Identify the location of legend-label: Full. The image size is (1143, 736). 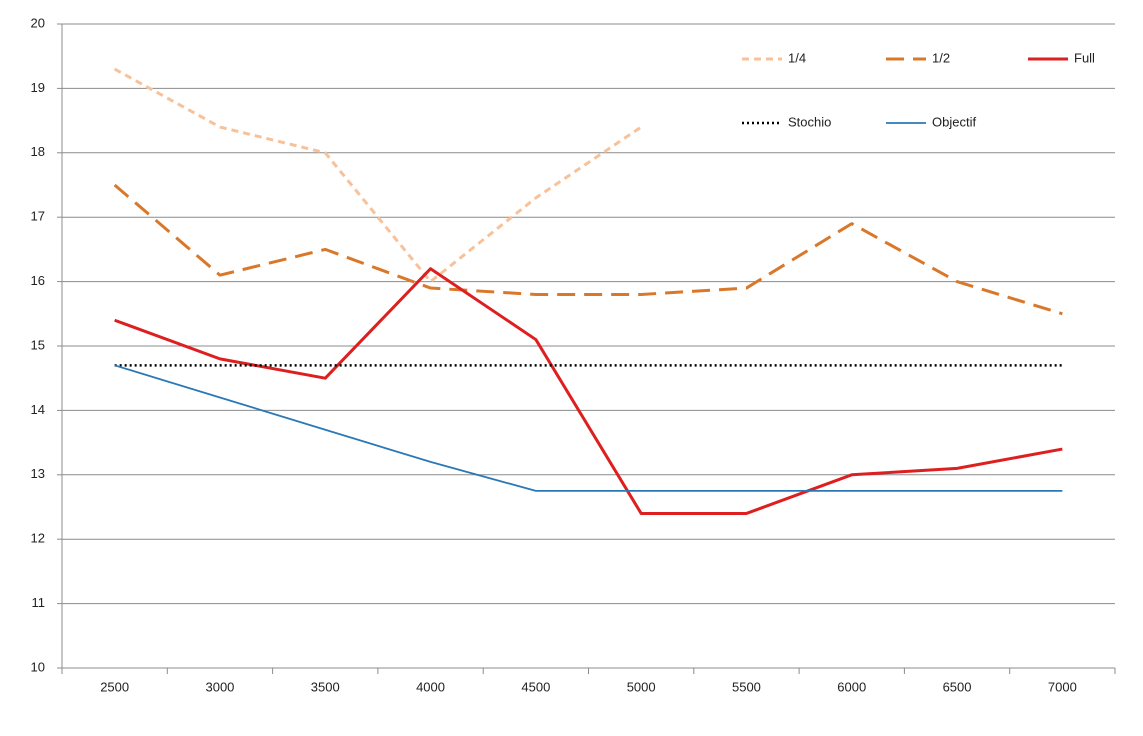
(1084, 57).